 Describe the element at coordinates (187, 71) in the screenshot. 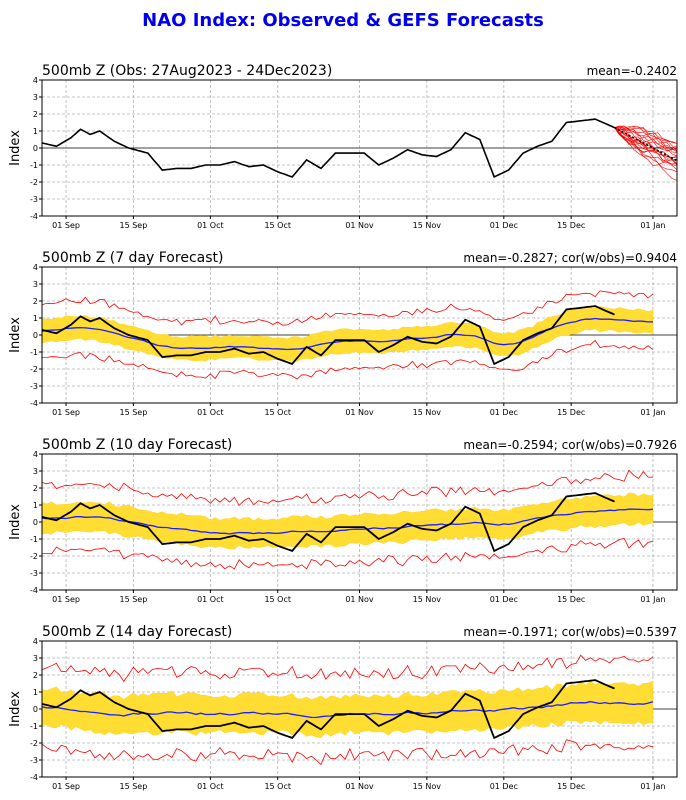

I see `panel-title: 500mb Z (Obs: 27Aug2023 - 24Dec2023)` at that location.